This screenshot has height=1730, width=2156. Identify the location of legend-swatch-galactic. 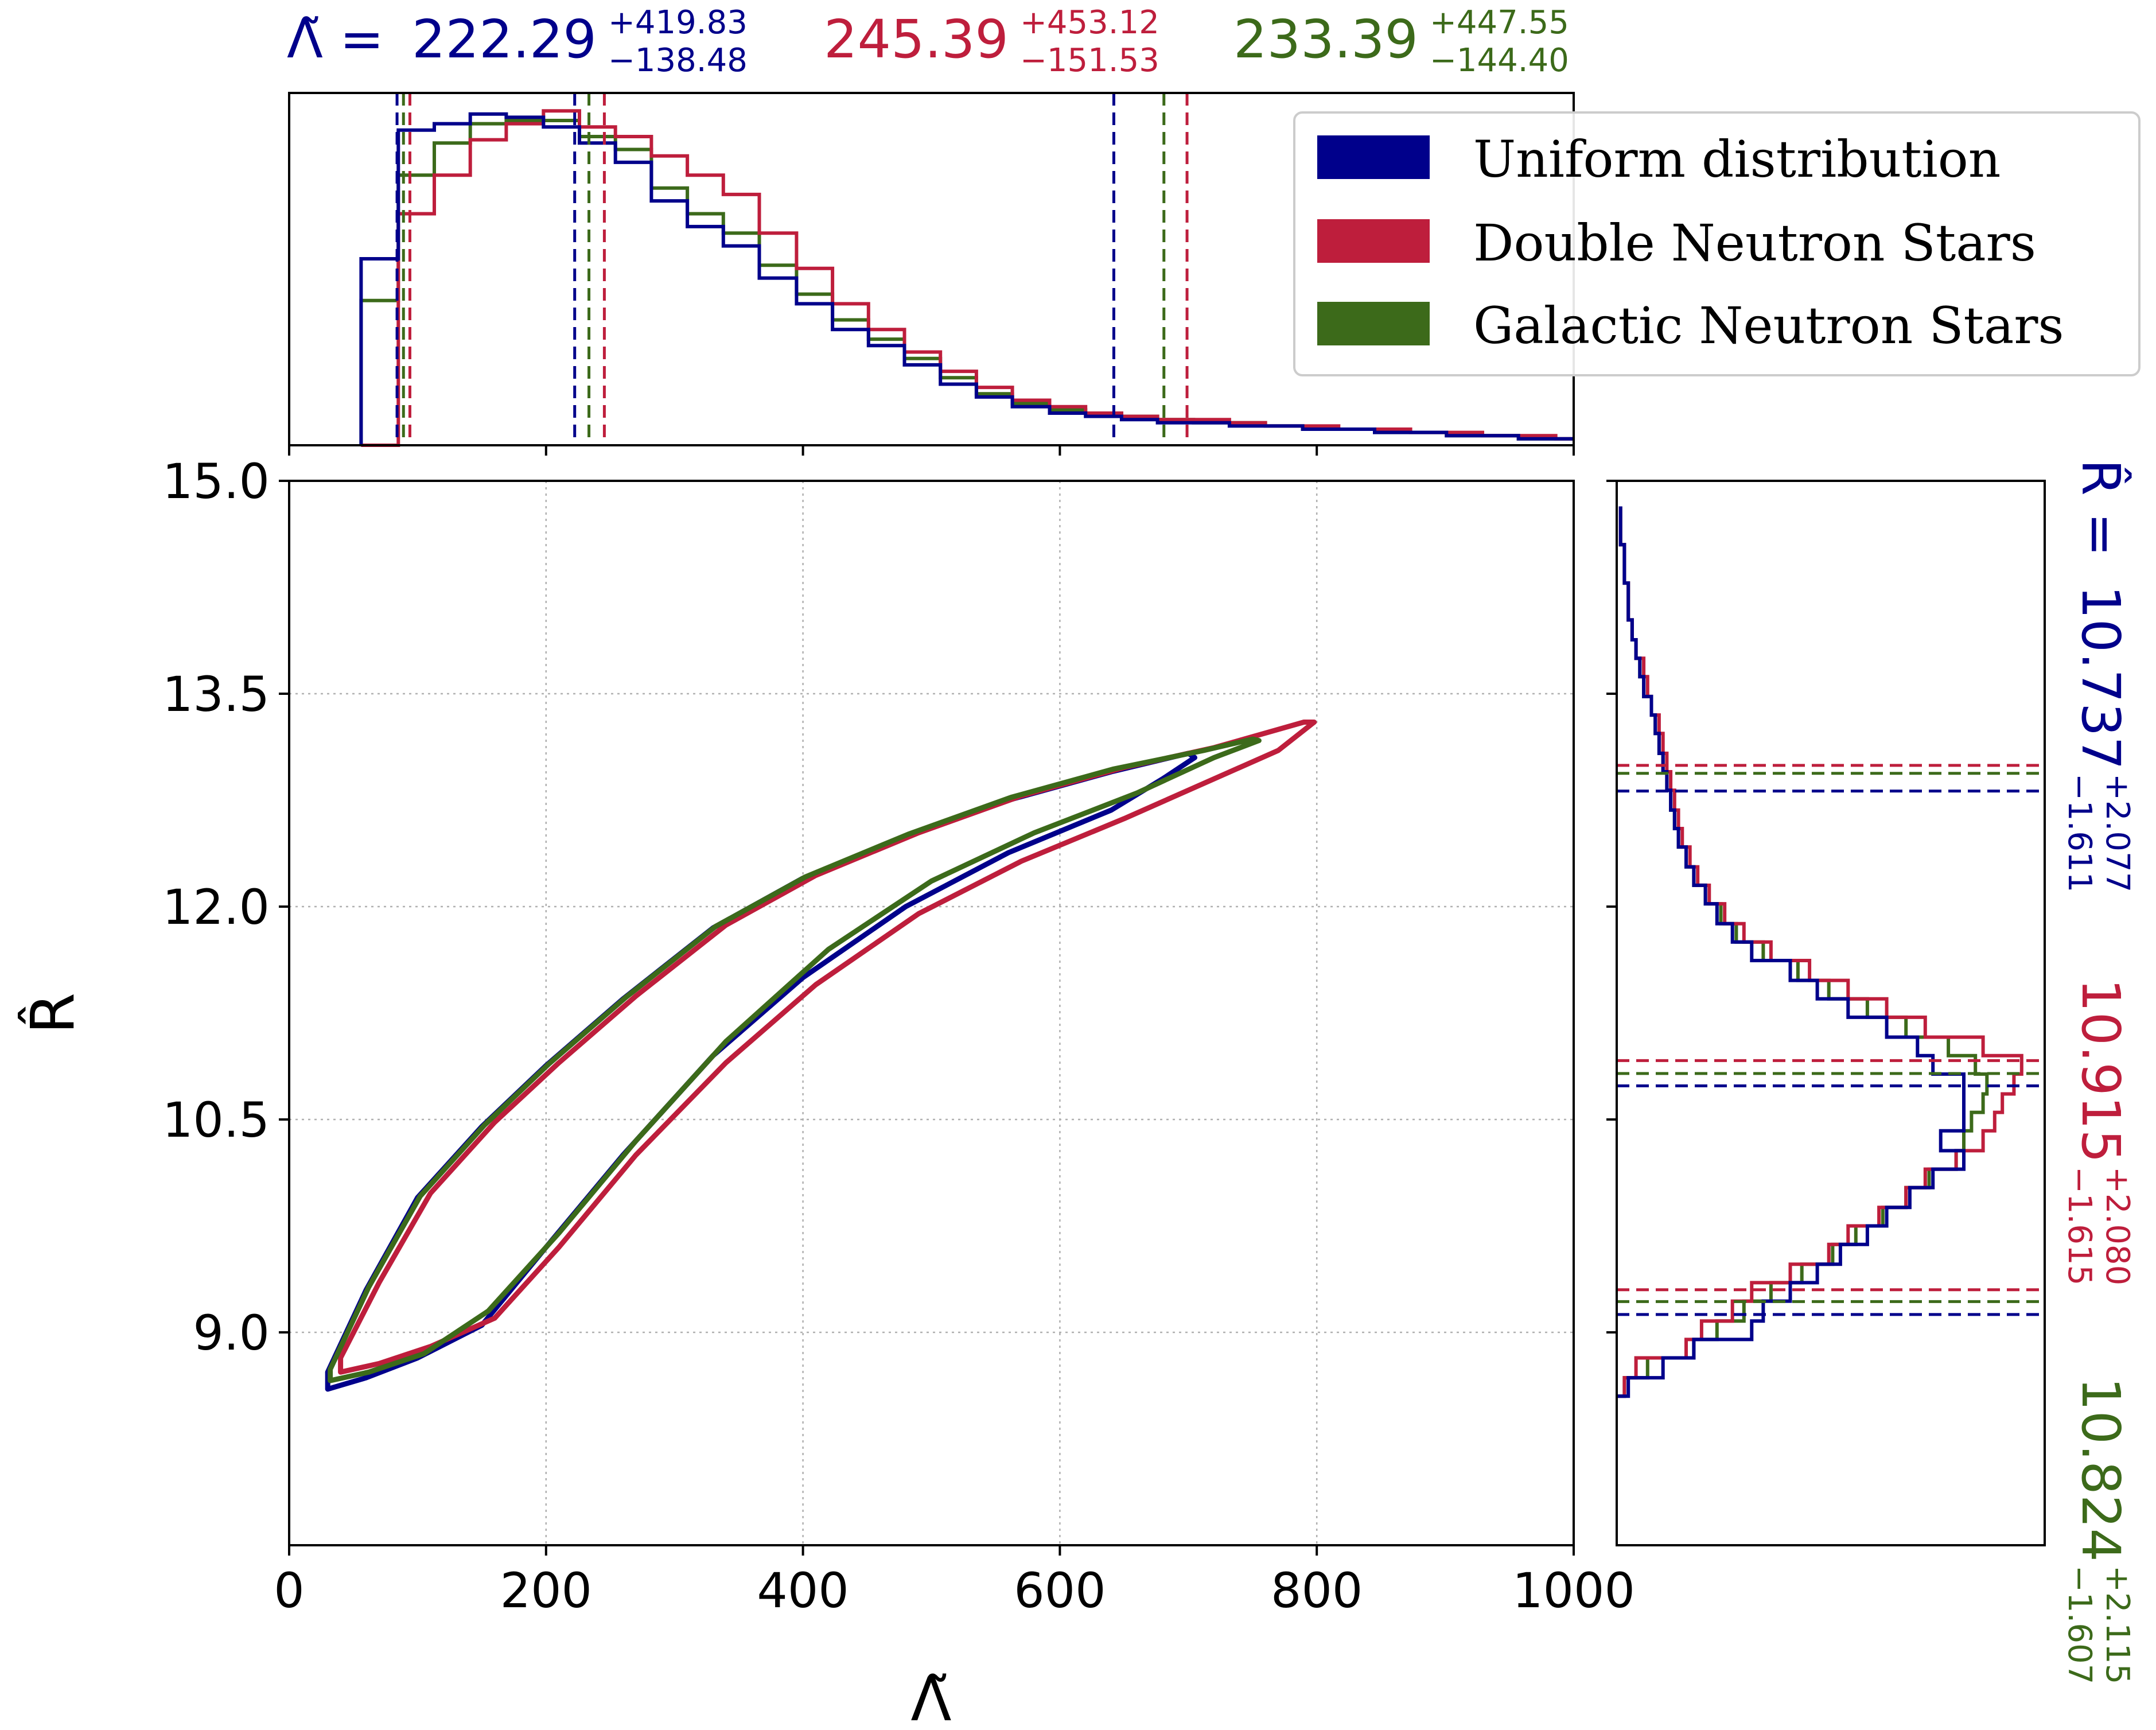
(1373, 324).